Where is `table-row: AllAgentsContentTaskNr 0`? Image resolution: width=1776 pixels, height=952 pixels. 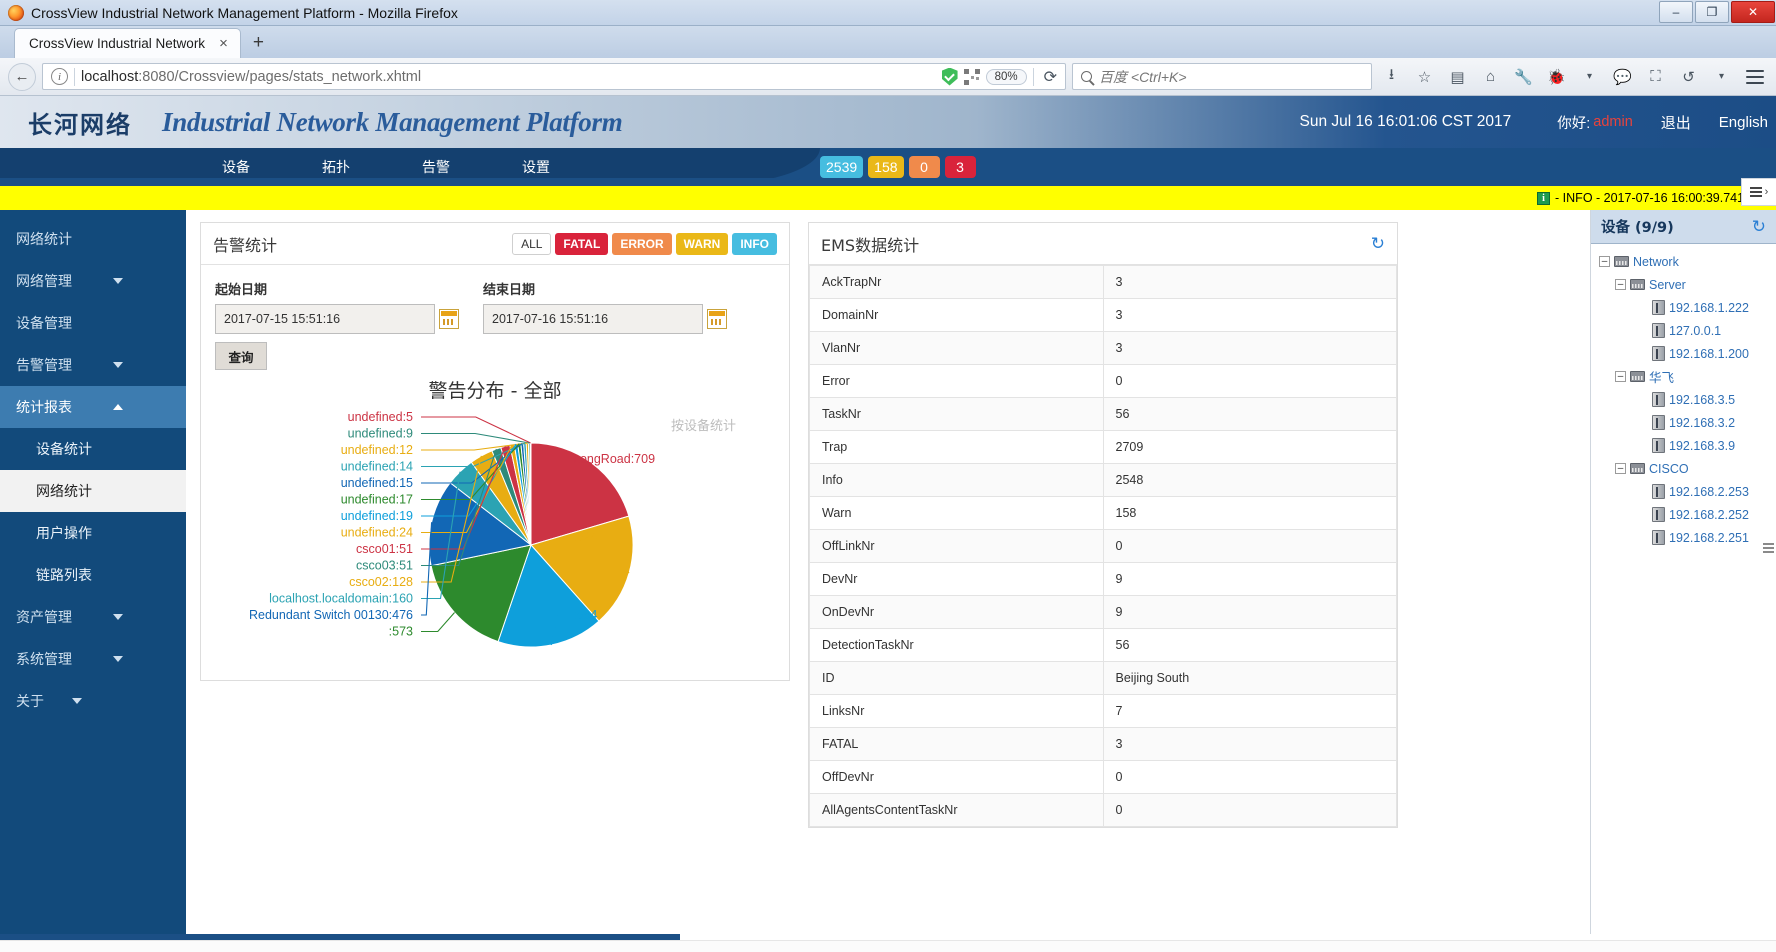
table-row: AllAgentsContentTaskNr 0 is located at coordinates (1103, 810).